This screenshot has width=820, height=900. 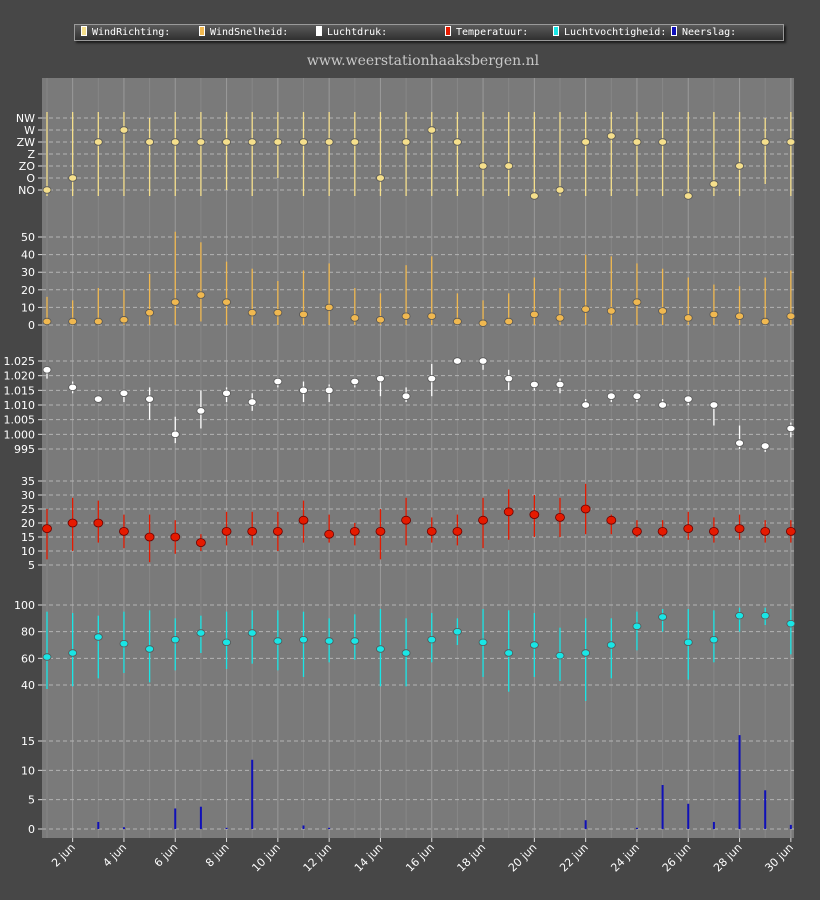 What do you see at coordinates (625, 858) in the screenshot?
I see `x-tick-label: 24 jun` at bounding box center [625, 858].